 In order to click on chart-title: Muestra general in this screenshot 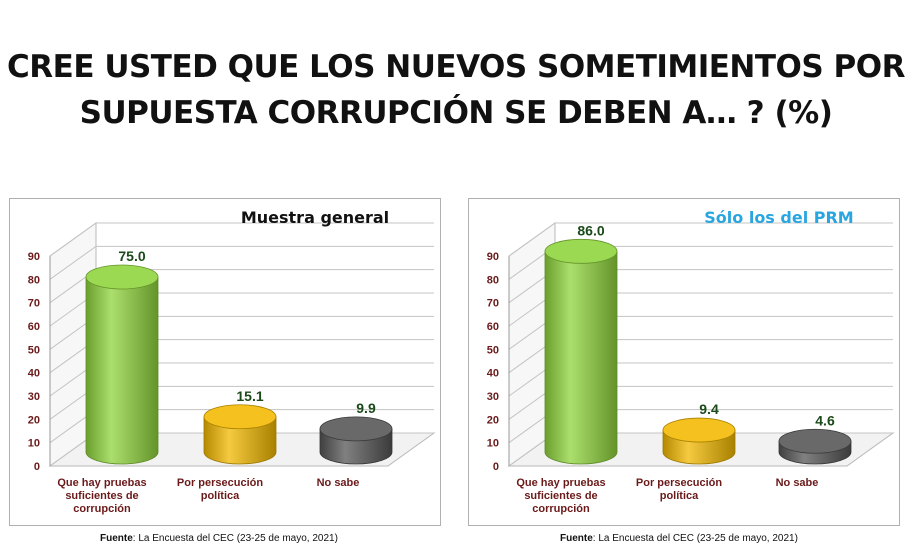, I will do `click(315, 217)`.